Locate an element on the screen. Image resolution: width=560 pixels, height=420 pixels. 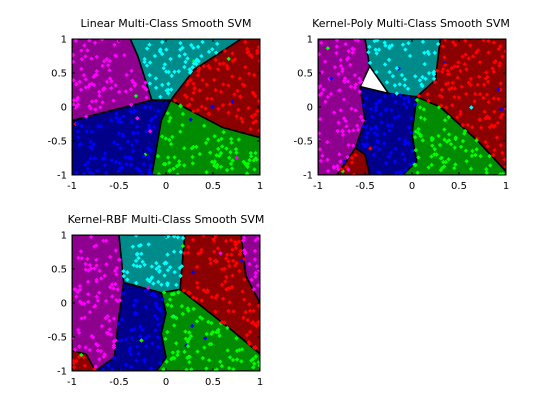
x-tick-label: 0 is located at coordinates (166, 382).